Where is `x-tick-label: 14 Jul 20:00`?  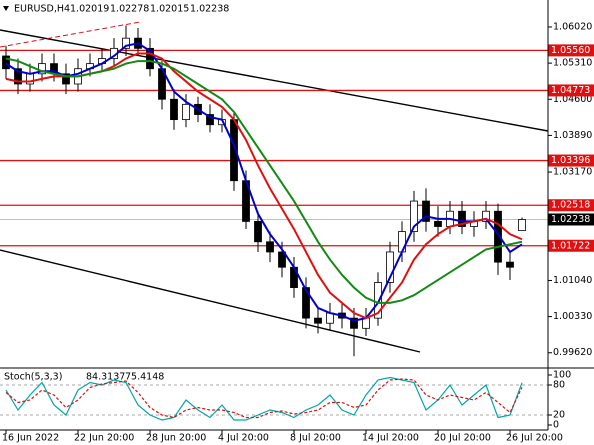 x-tick-label: 14 Jul 20:00 is located at coordinates (390, 438).